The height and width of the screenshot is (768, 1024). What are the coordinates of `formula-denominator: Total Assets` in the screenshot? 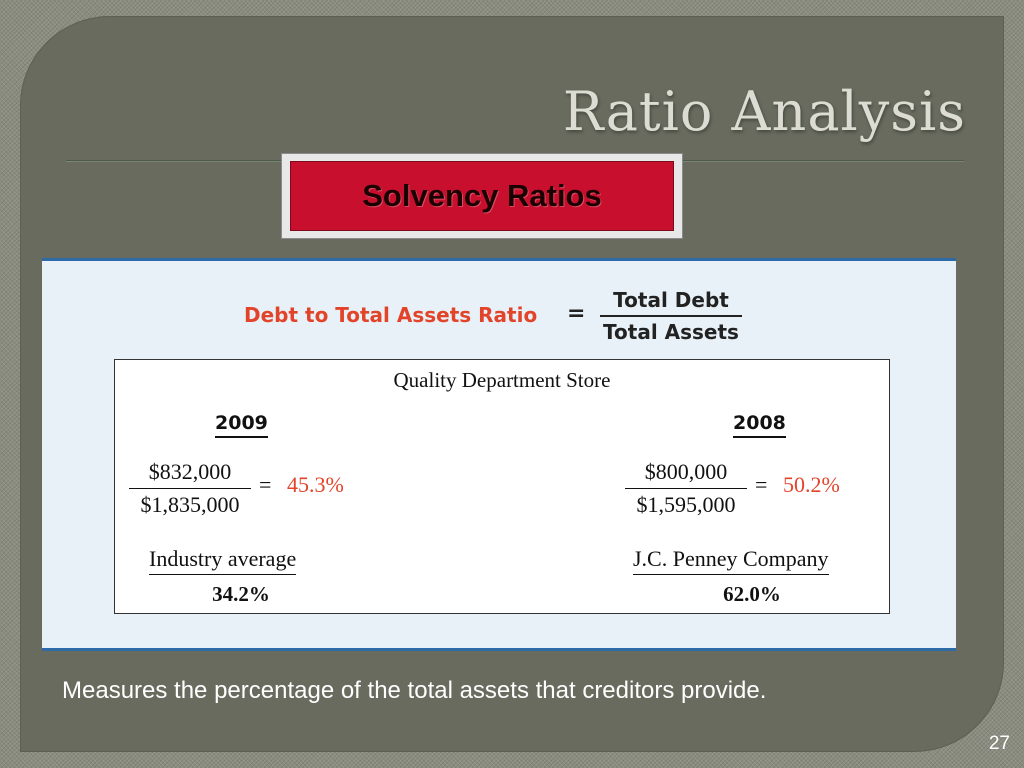 It's located at (671, 332).